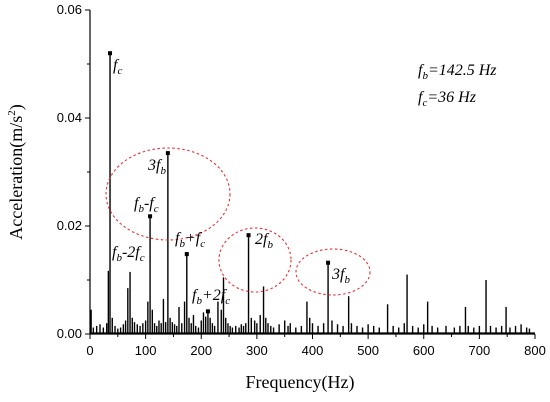 Image resolution: width=550 pixels, height=402 pixels. I want to click on label-main: 2f, so click(262, 239).